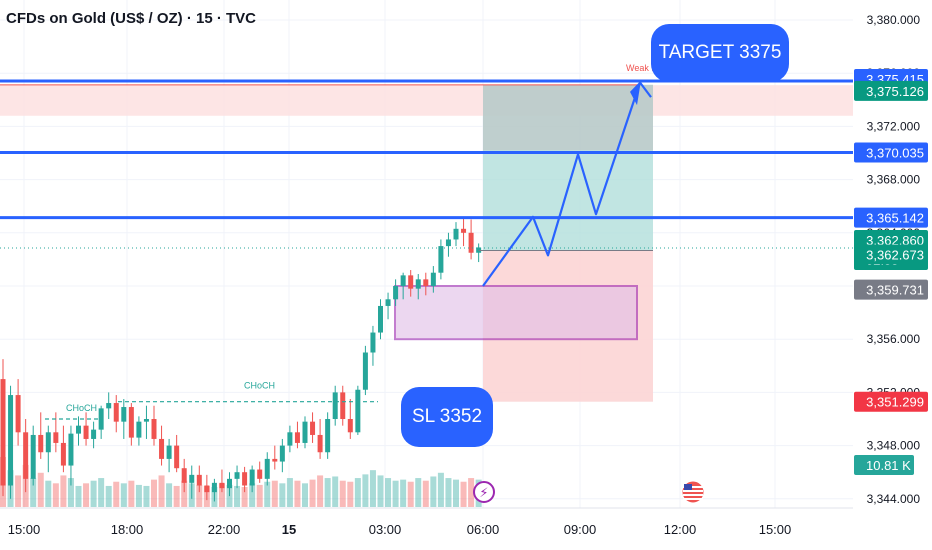 The image size is (932, 550). Describe the element at coordinates (895, 240) in the screenshot. I see `price-label-text: 3,362.860` at that location.